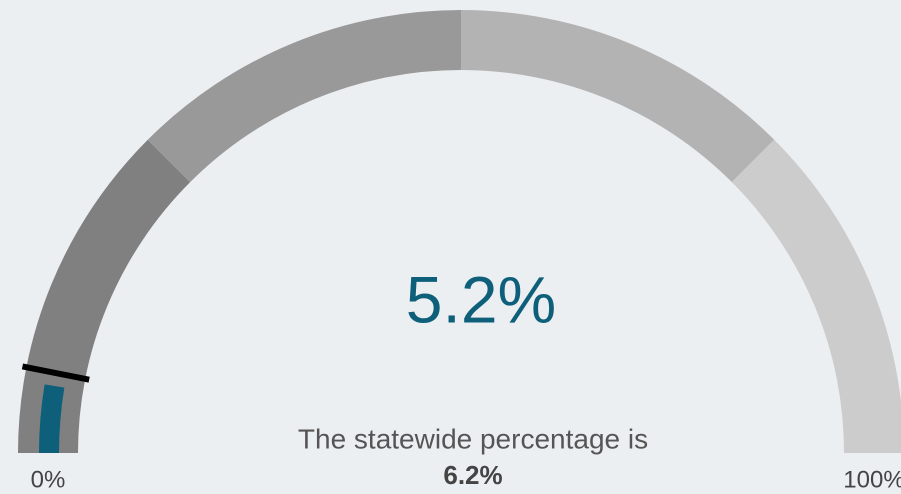  Describe the element at coordinates (472, 475) in the screenshot. I see `reference-label: 6.2%` at that location.